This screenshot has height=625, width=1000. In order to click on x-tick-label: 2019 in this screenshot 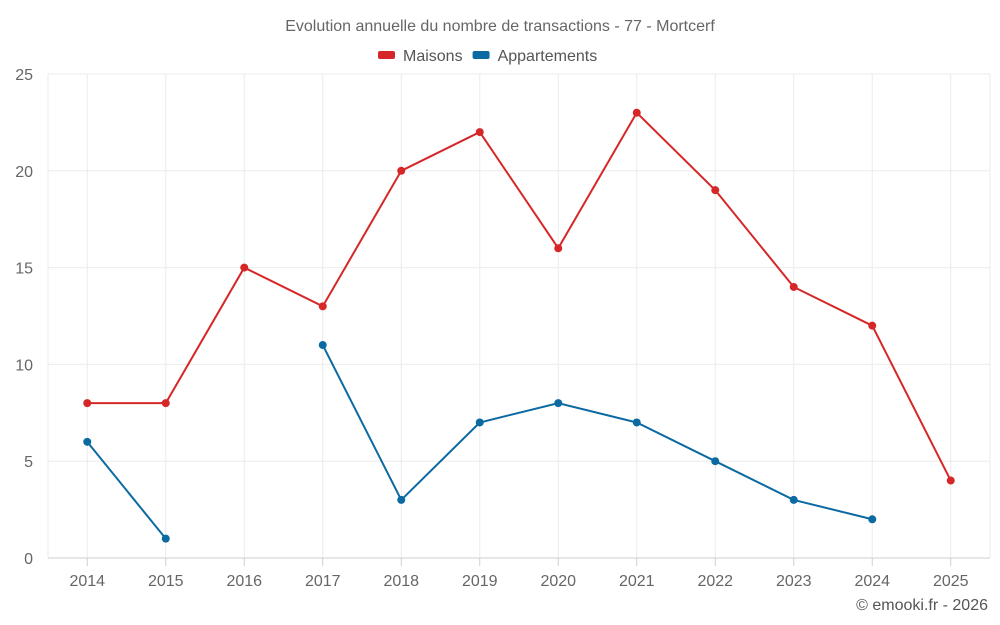, I will do `click(480, 581)`.